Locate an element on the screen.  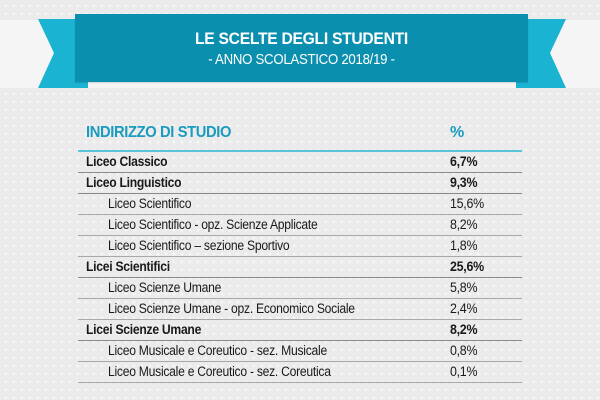
row-percent: 9,3% is located at coordinates (464, 182).